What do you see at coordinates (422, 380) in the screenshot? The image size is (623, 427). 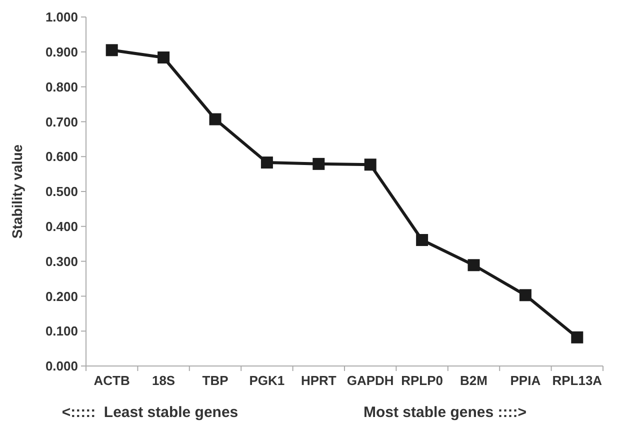 I see `x-tick-label: RPLP0` at bounding box center [422, 380].